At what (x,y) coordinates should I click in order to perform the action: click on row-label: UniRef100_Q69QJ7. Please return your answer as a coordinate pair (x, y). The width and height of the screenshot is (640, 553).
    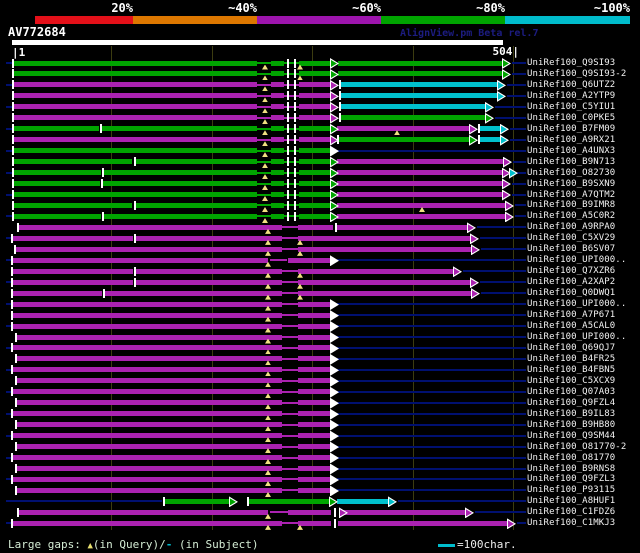
    Looking at the image, I should click on (571, 347).